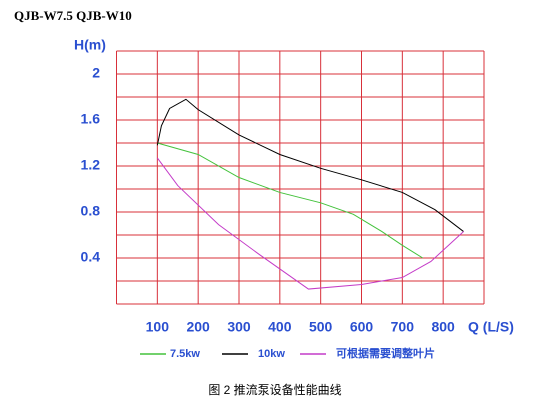 The width and height of the screenshot is (550, 409). What do you see at coordinates (239, 327) in the screenshot?
I see `x-tick-label: 300` at bounding box center [239, 327].